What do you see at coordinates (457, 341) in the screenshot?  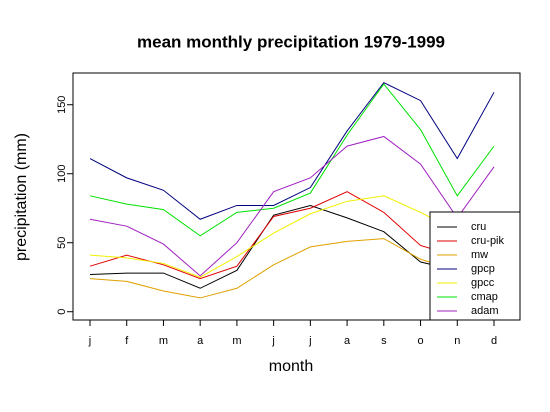 I see `x-tick-label: n` at bounding box center [457, 341].